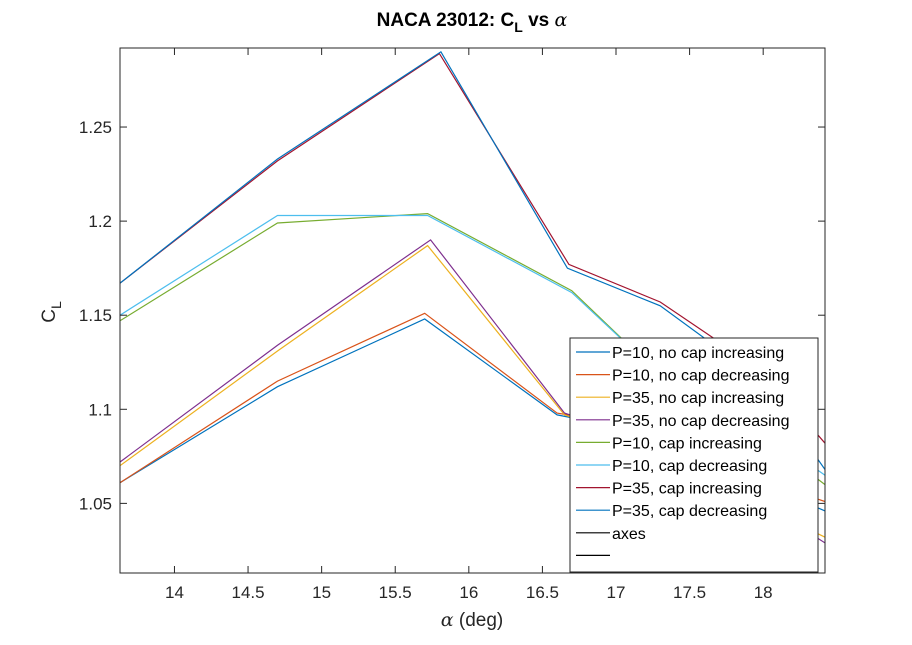  I want to click on legend-entry: P=35, no cap increasing, so click(698, 398).